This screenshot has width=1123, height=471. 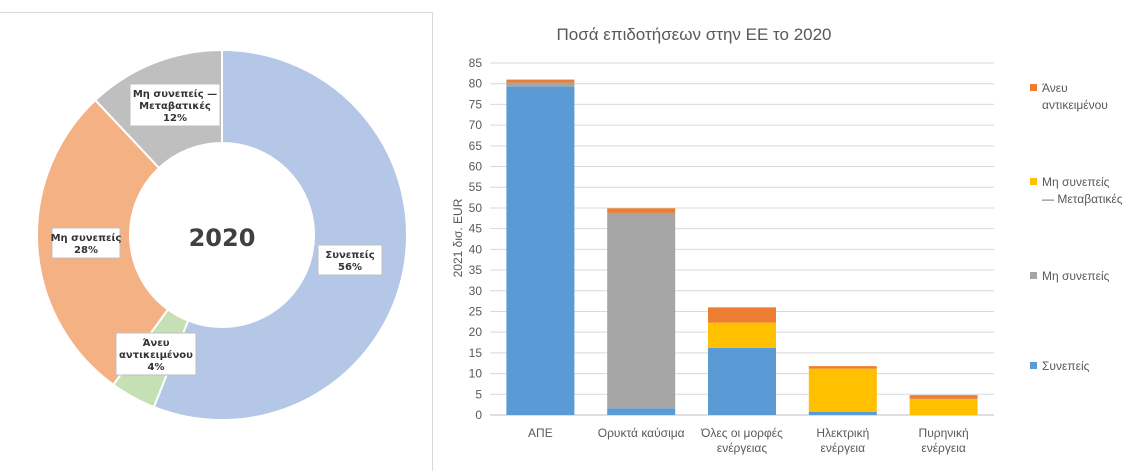 I want to click on donut-label-name: αντικειμένου, so click(x=156, y=355).